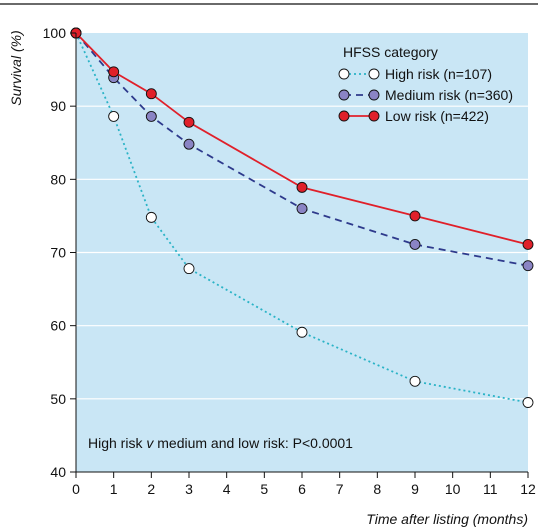 This screenshot has height=529, width=538. Describe the element at coordinates (58, 106) in the screenshot. I see `y-tick-label-90: 90` at that location.